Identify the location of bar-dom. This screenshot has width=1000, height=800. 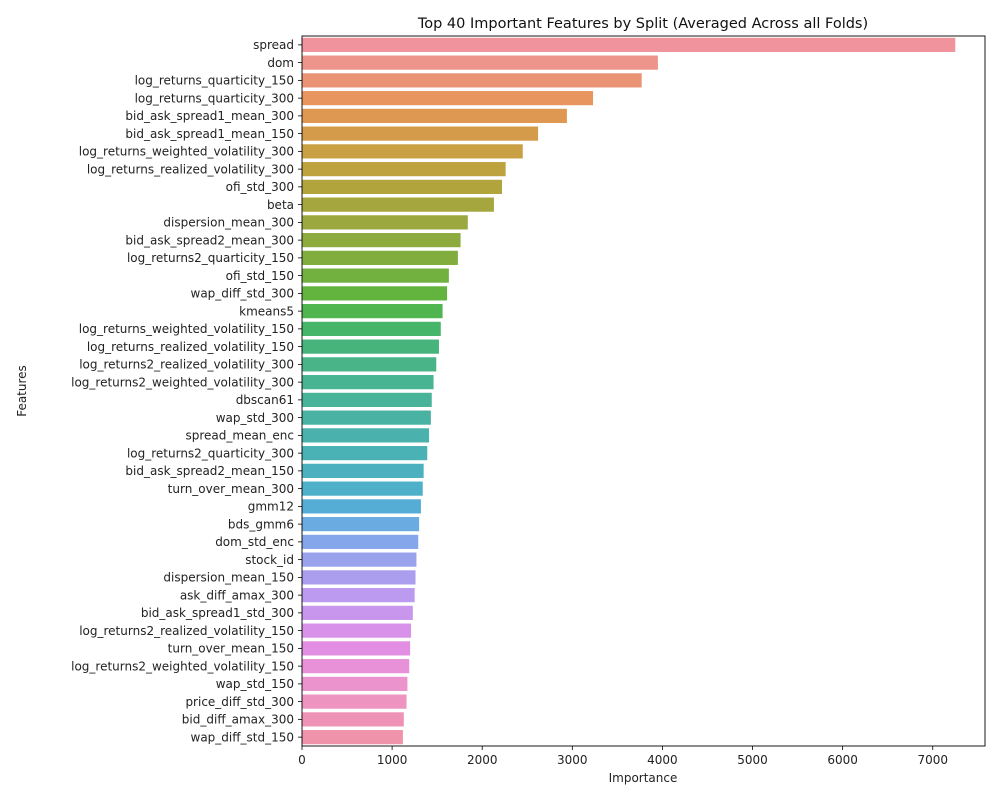
(480, 62).